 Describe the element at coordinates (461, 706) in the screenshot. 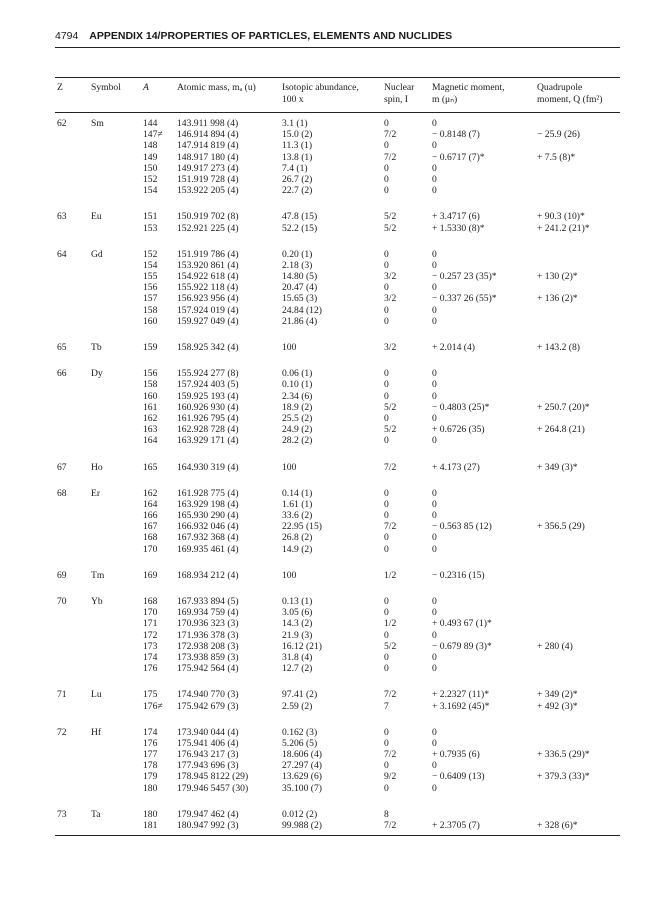

I see `magnetic-moment: + 3.1692 (45)*` at that location.